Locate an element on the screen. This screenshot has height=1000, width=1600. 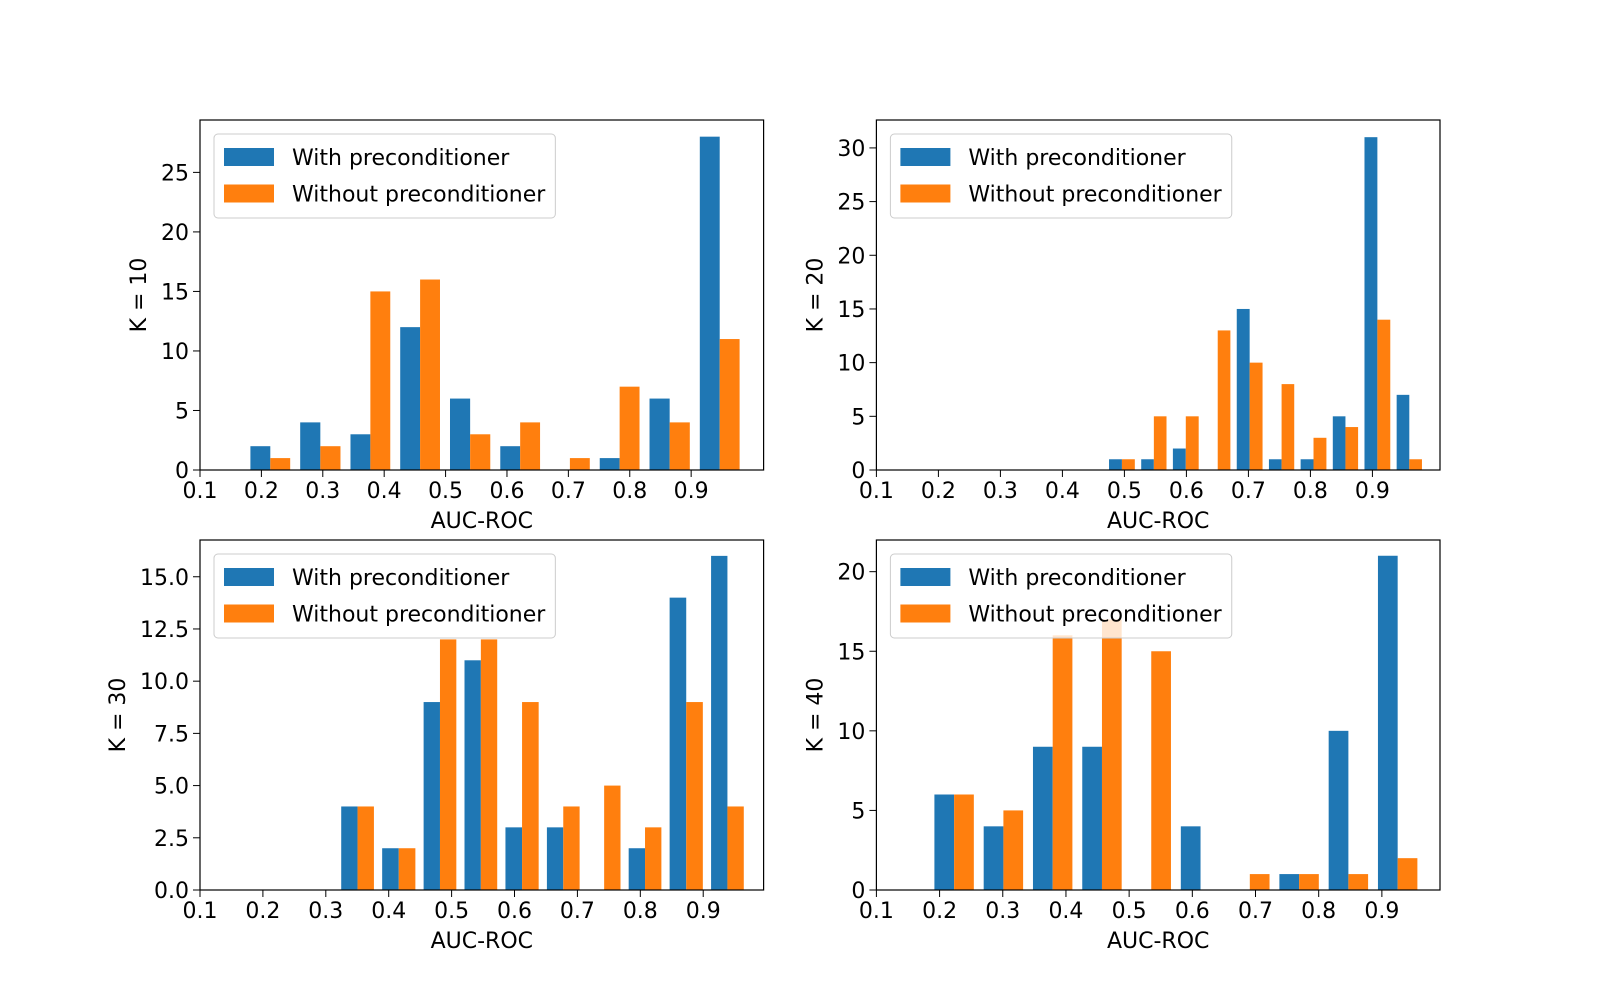
x-tick-label: 0.4 is located at coordinates (1065, 911).